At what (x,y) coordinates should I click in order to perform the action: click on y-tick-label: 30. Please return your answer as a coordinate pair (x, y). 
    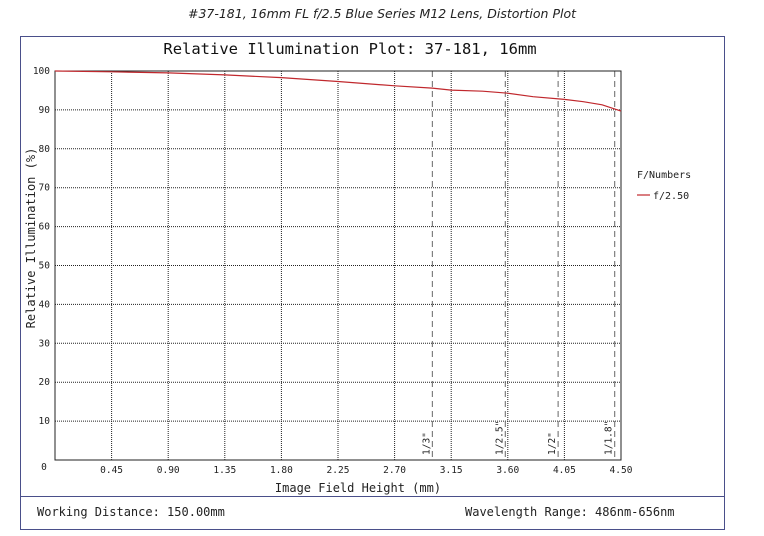
    Looking at the image, I should click on (45, 343).